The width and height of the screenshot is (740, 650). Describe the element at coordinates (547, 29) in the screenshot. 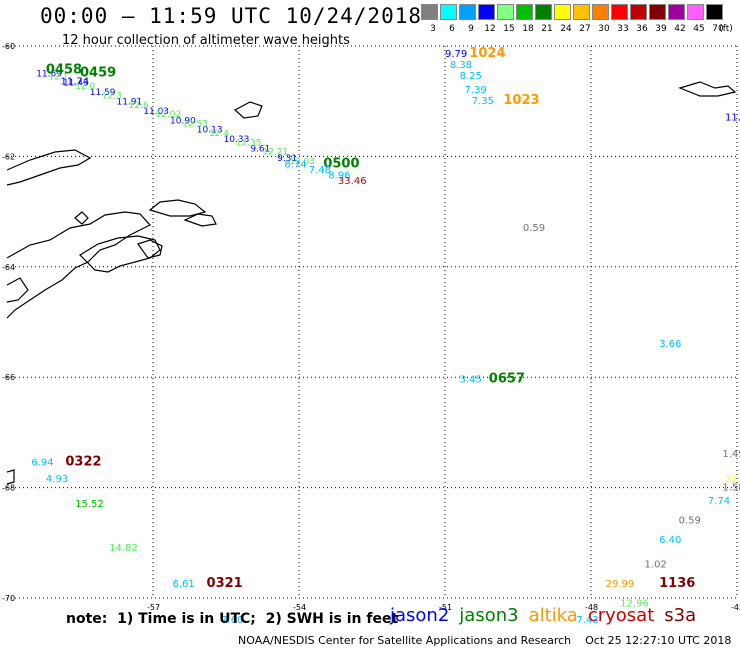

I see `legend-label: 21` at that location.